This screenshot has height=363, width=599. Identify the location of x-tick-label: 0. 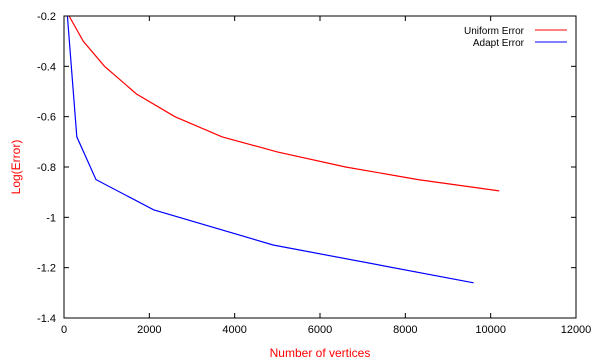
(64, 330).